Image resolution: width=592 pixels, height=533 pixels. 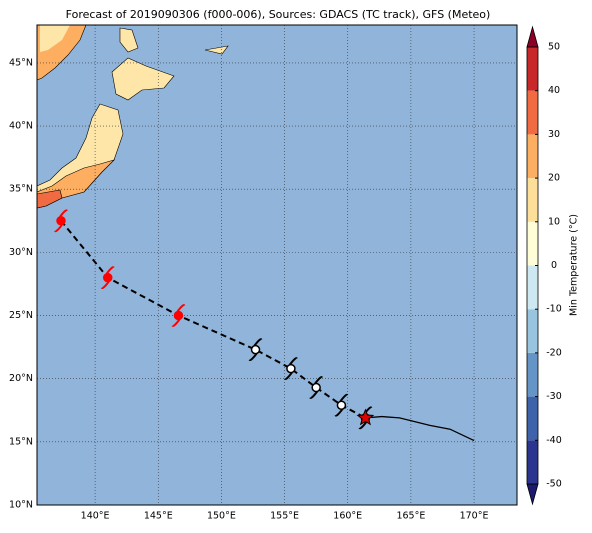 I want to click on colorbar-tick-label: -50, so click(x=554, y=484).